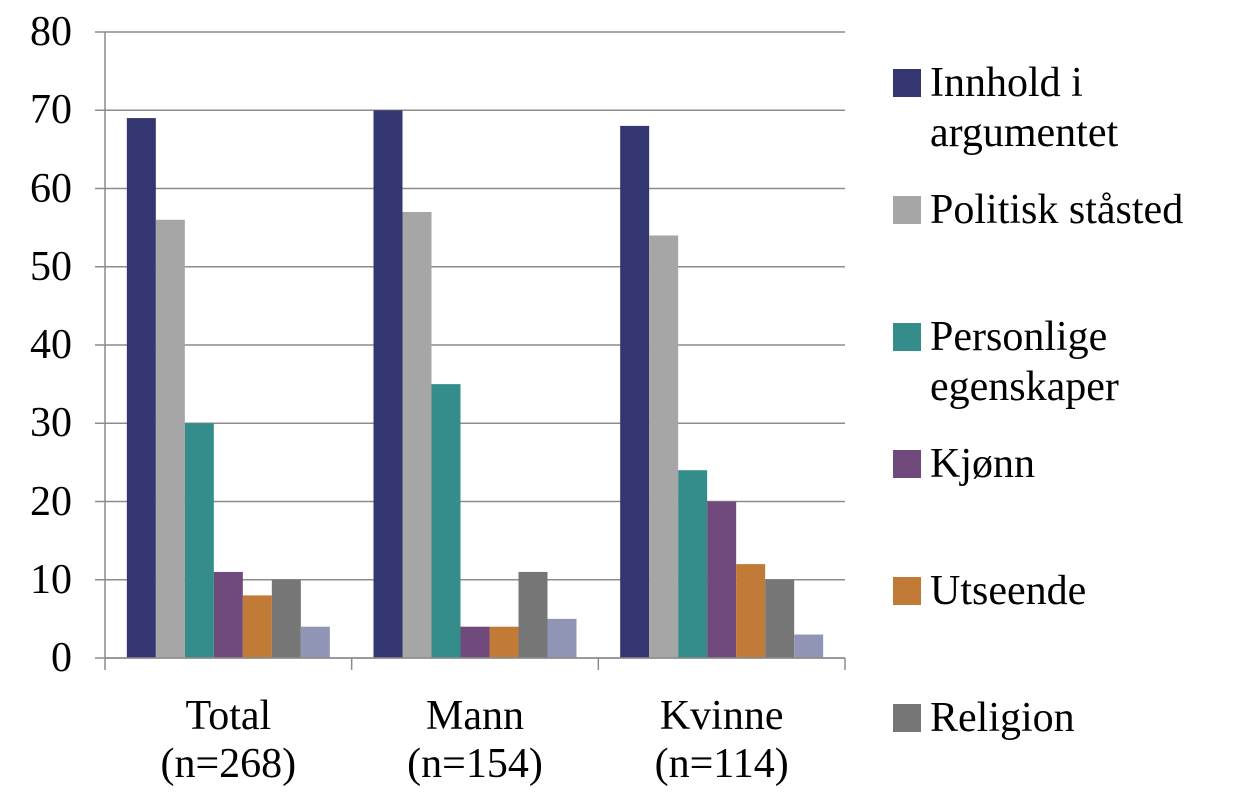 The image size is (1243, 800). Describe the element at coordinates (1057, 210) in the screenshot. I see `legend-label: Politisk ståsted` at that location.